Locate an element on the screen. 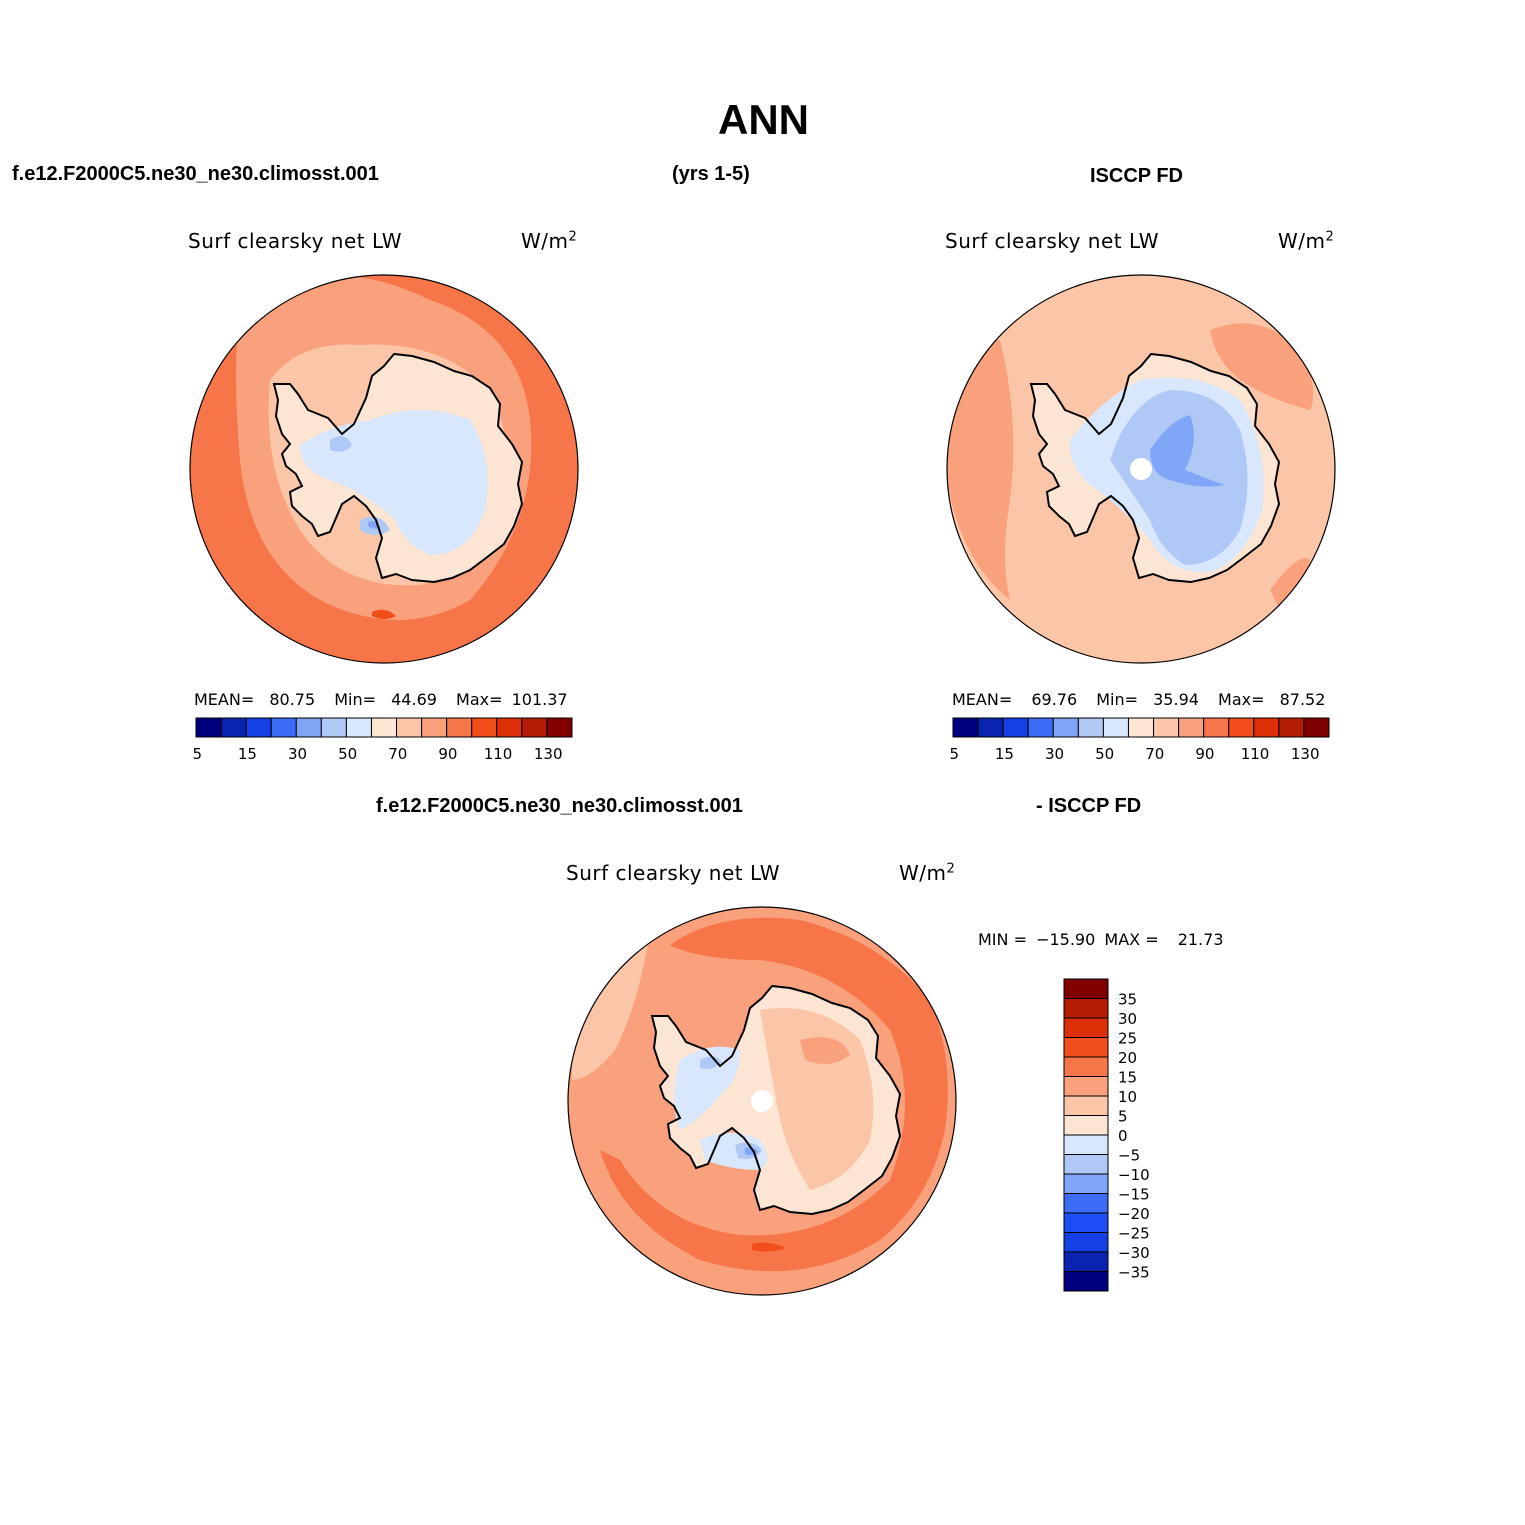  panel2-colorbar-tick-1: 15 is located at coordinates (1004, 754).